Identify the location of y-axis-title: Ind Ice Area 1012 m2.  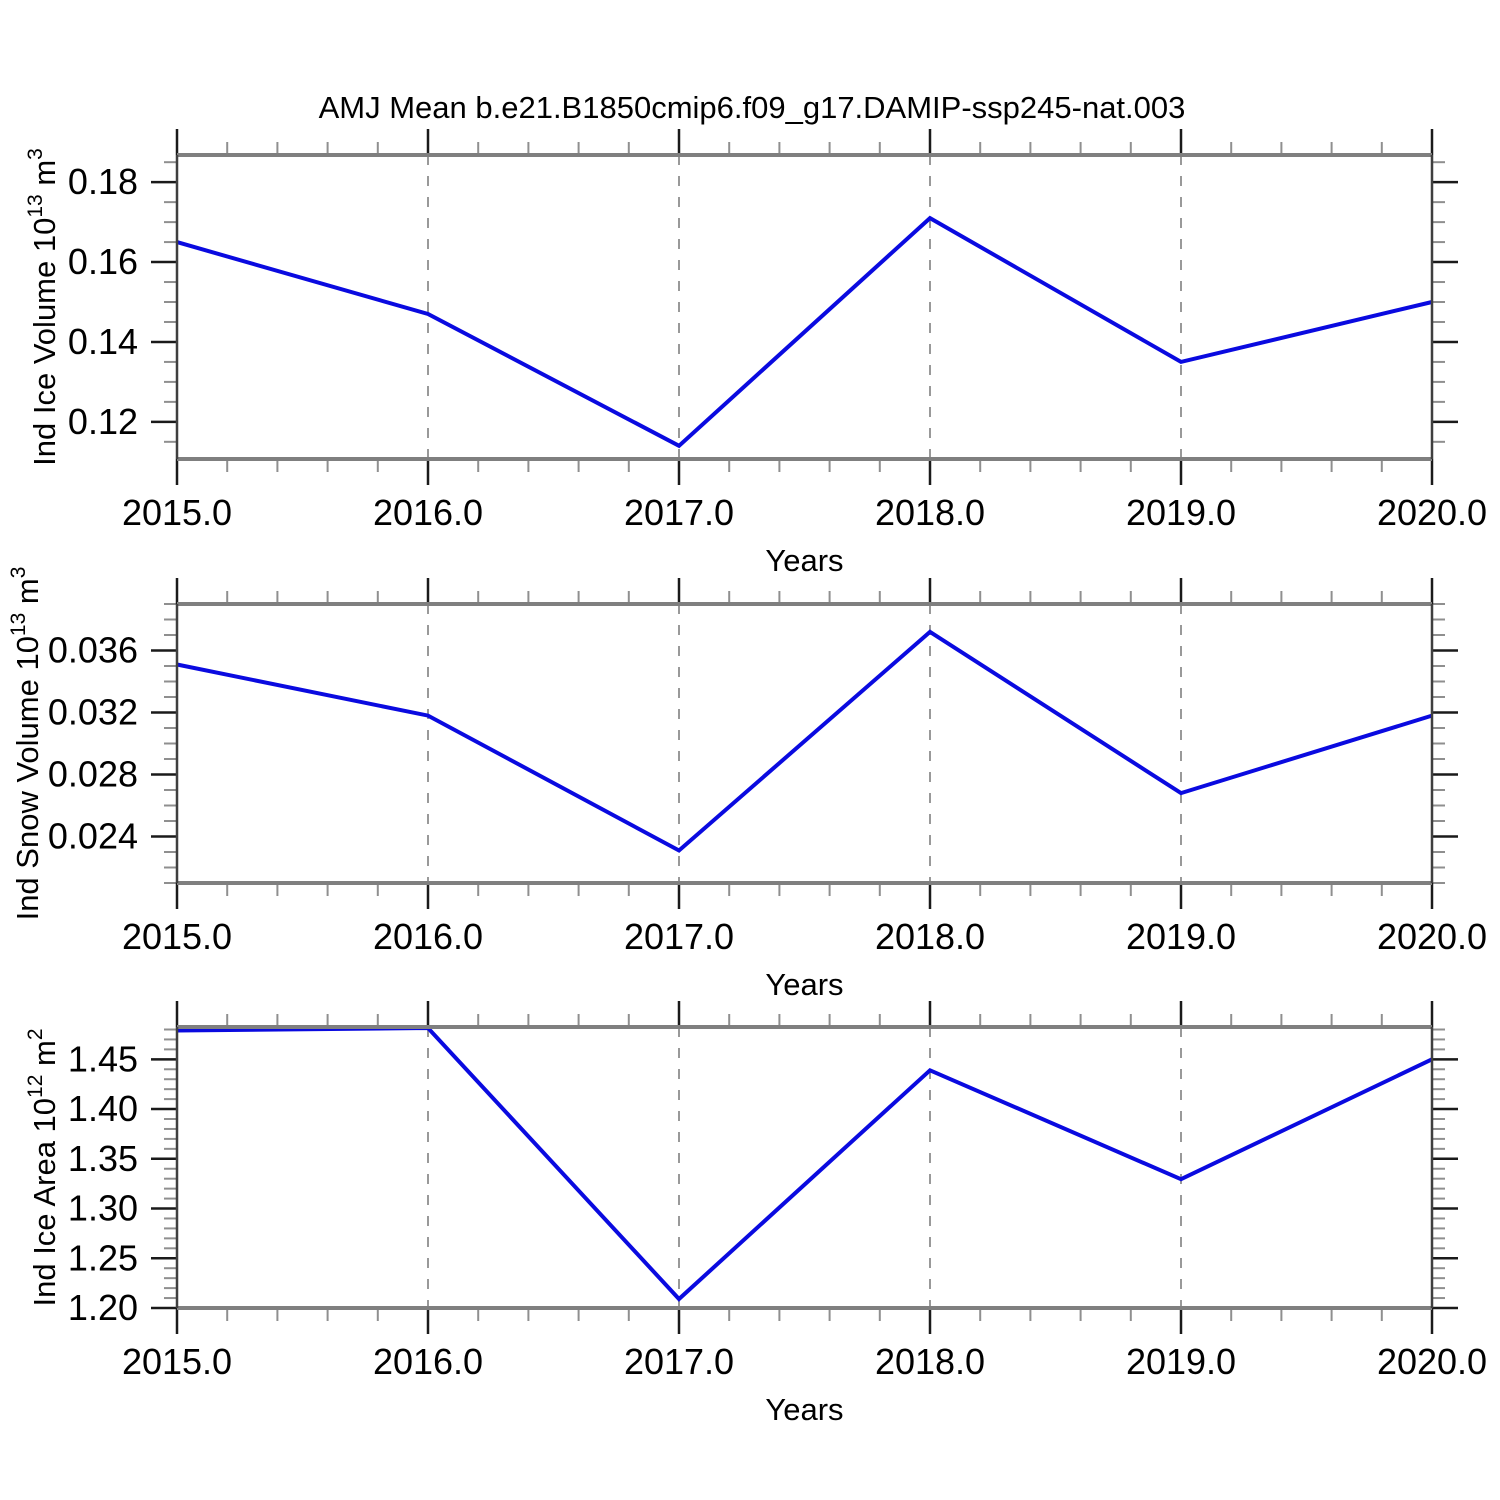
(43, 1167).